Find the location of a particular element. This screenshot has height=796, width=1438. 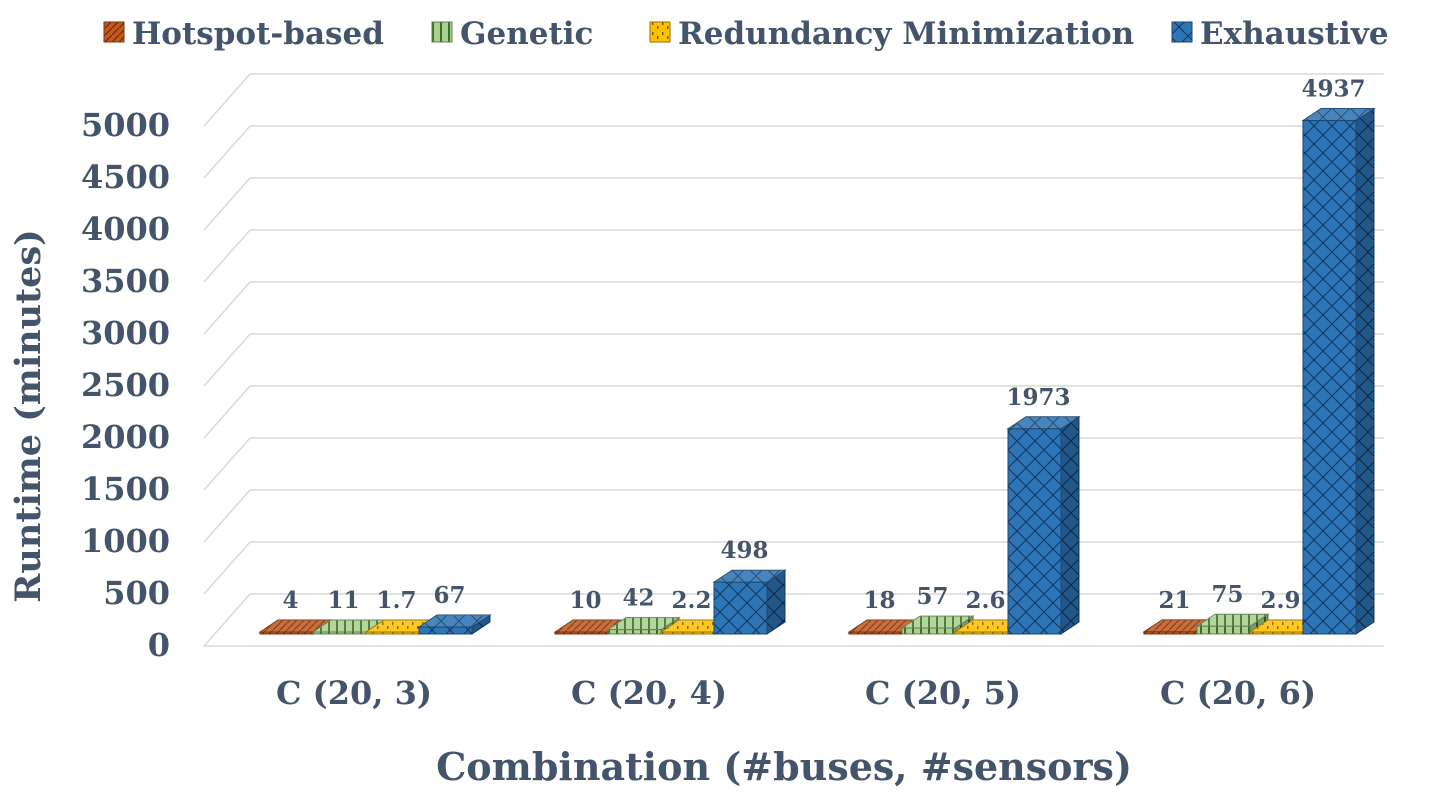

legend-item-genetic: Genetic is located at coordinates (512, 34).